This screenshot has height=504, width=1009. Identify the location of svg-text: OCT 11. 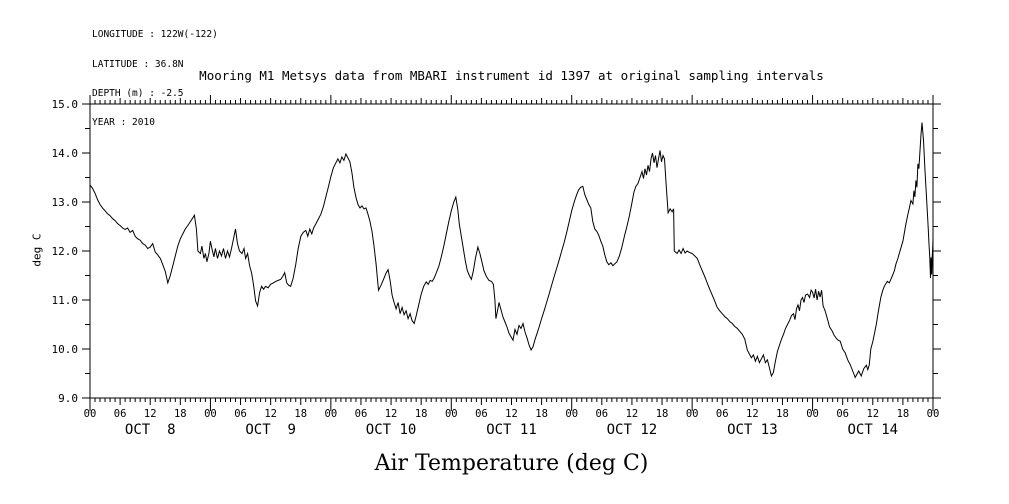
(511, 430).